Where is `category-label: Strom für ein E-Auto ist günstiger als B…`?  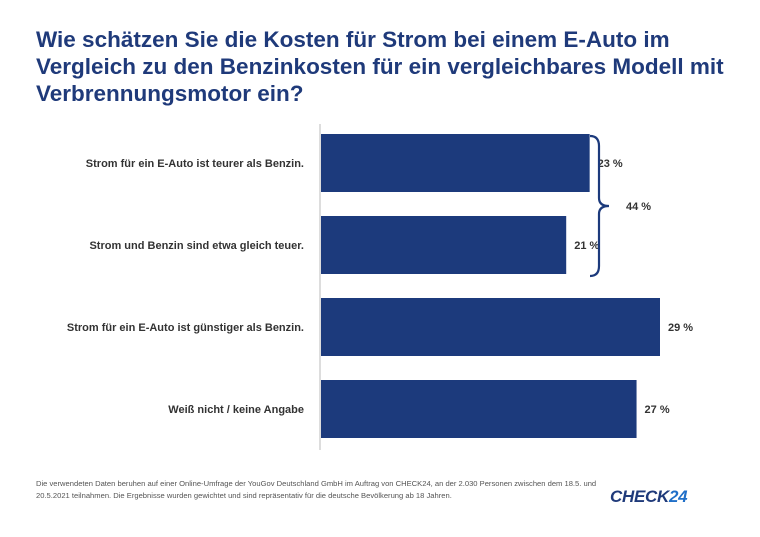
category-label: Strom für ein E-Auto ist günstiger als B… is located at coordinates (185, 328).